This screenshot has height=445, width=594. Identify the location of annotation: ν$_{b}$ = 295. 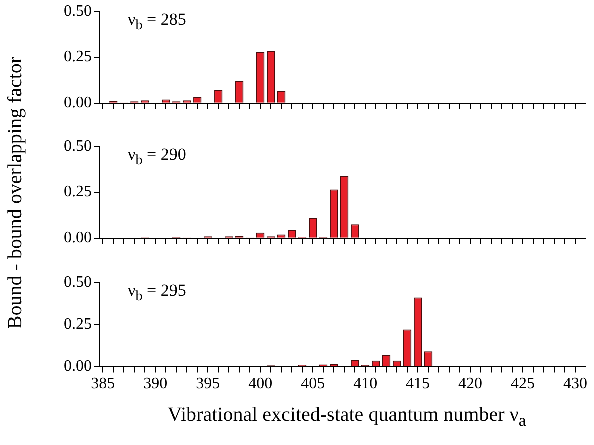
(157, 293).